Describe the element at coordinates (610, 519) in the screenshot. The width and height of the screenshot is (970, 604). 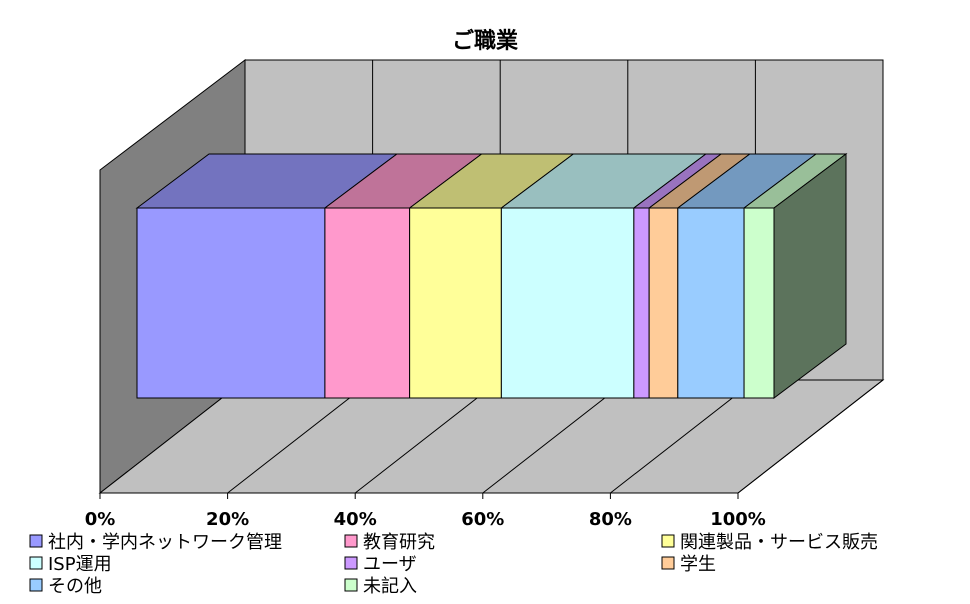
I see `x-tick-label: 80%` at that location.